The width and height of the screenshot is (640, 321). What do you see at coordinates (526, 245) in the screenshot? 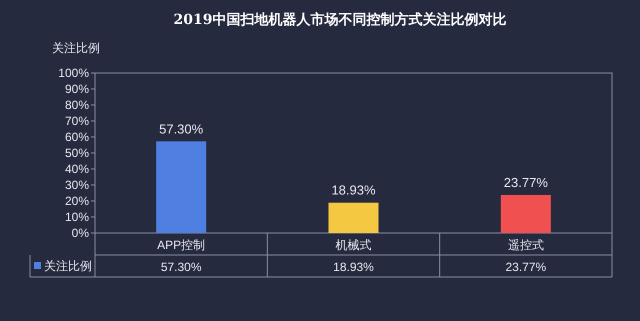
I see `x-tick-label: 遥控式` at bounding box center [526, 245].